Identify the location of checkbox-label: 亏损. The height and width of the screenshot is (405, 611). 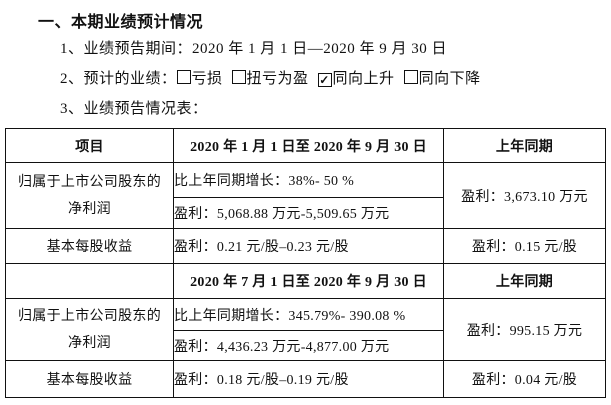
(207, 79).